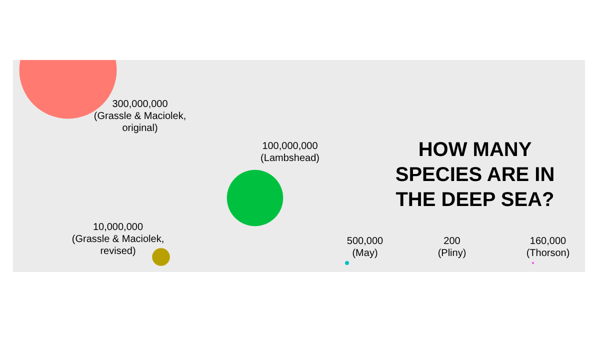 The height and width of the screenshot is (338, 600). I want to click on data-label: 500,000, so click(365, 241).